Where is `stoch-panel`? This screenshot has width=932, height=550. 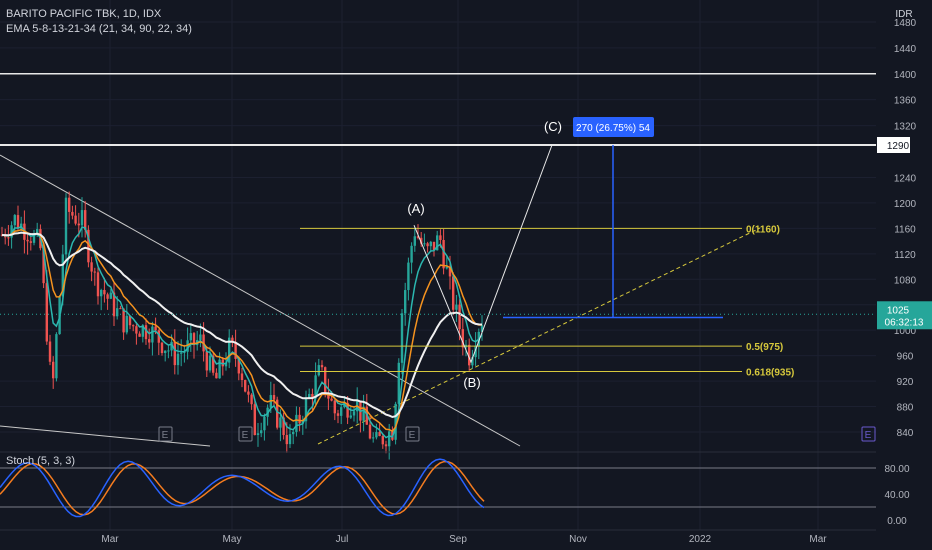
stoch-panel is located at coordinates (438, 484).